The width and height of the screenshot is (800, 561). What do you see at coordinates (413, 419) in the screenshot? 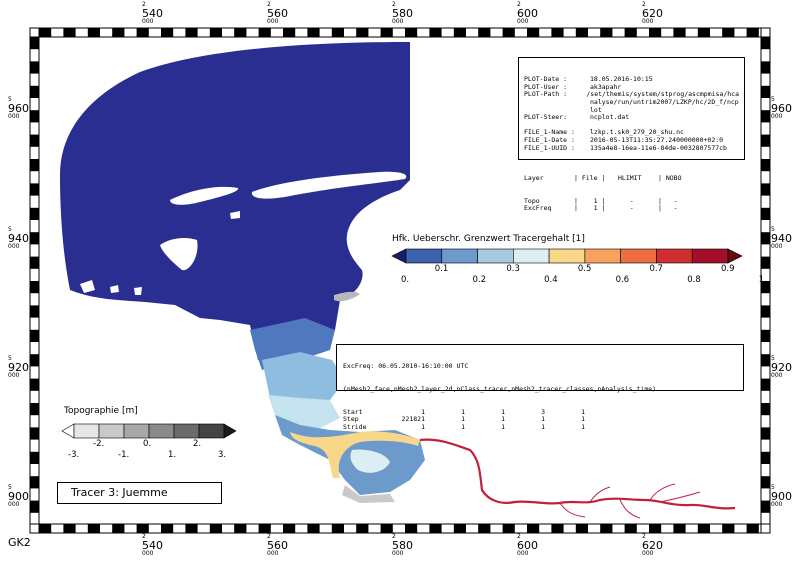
I see `excfreq-cell: 221821` at bounding box center [413, 419].